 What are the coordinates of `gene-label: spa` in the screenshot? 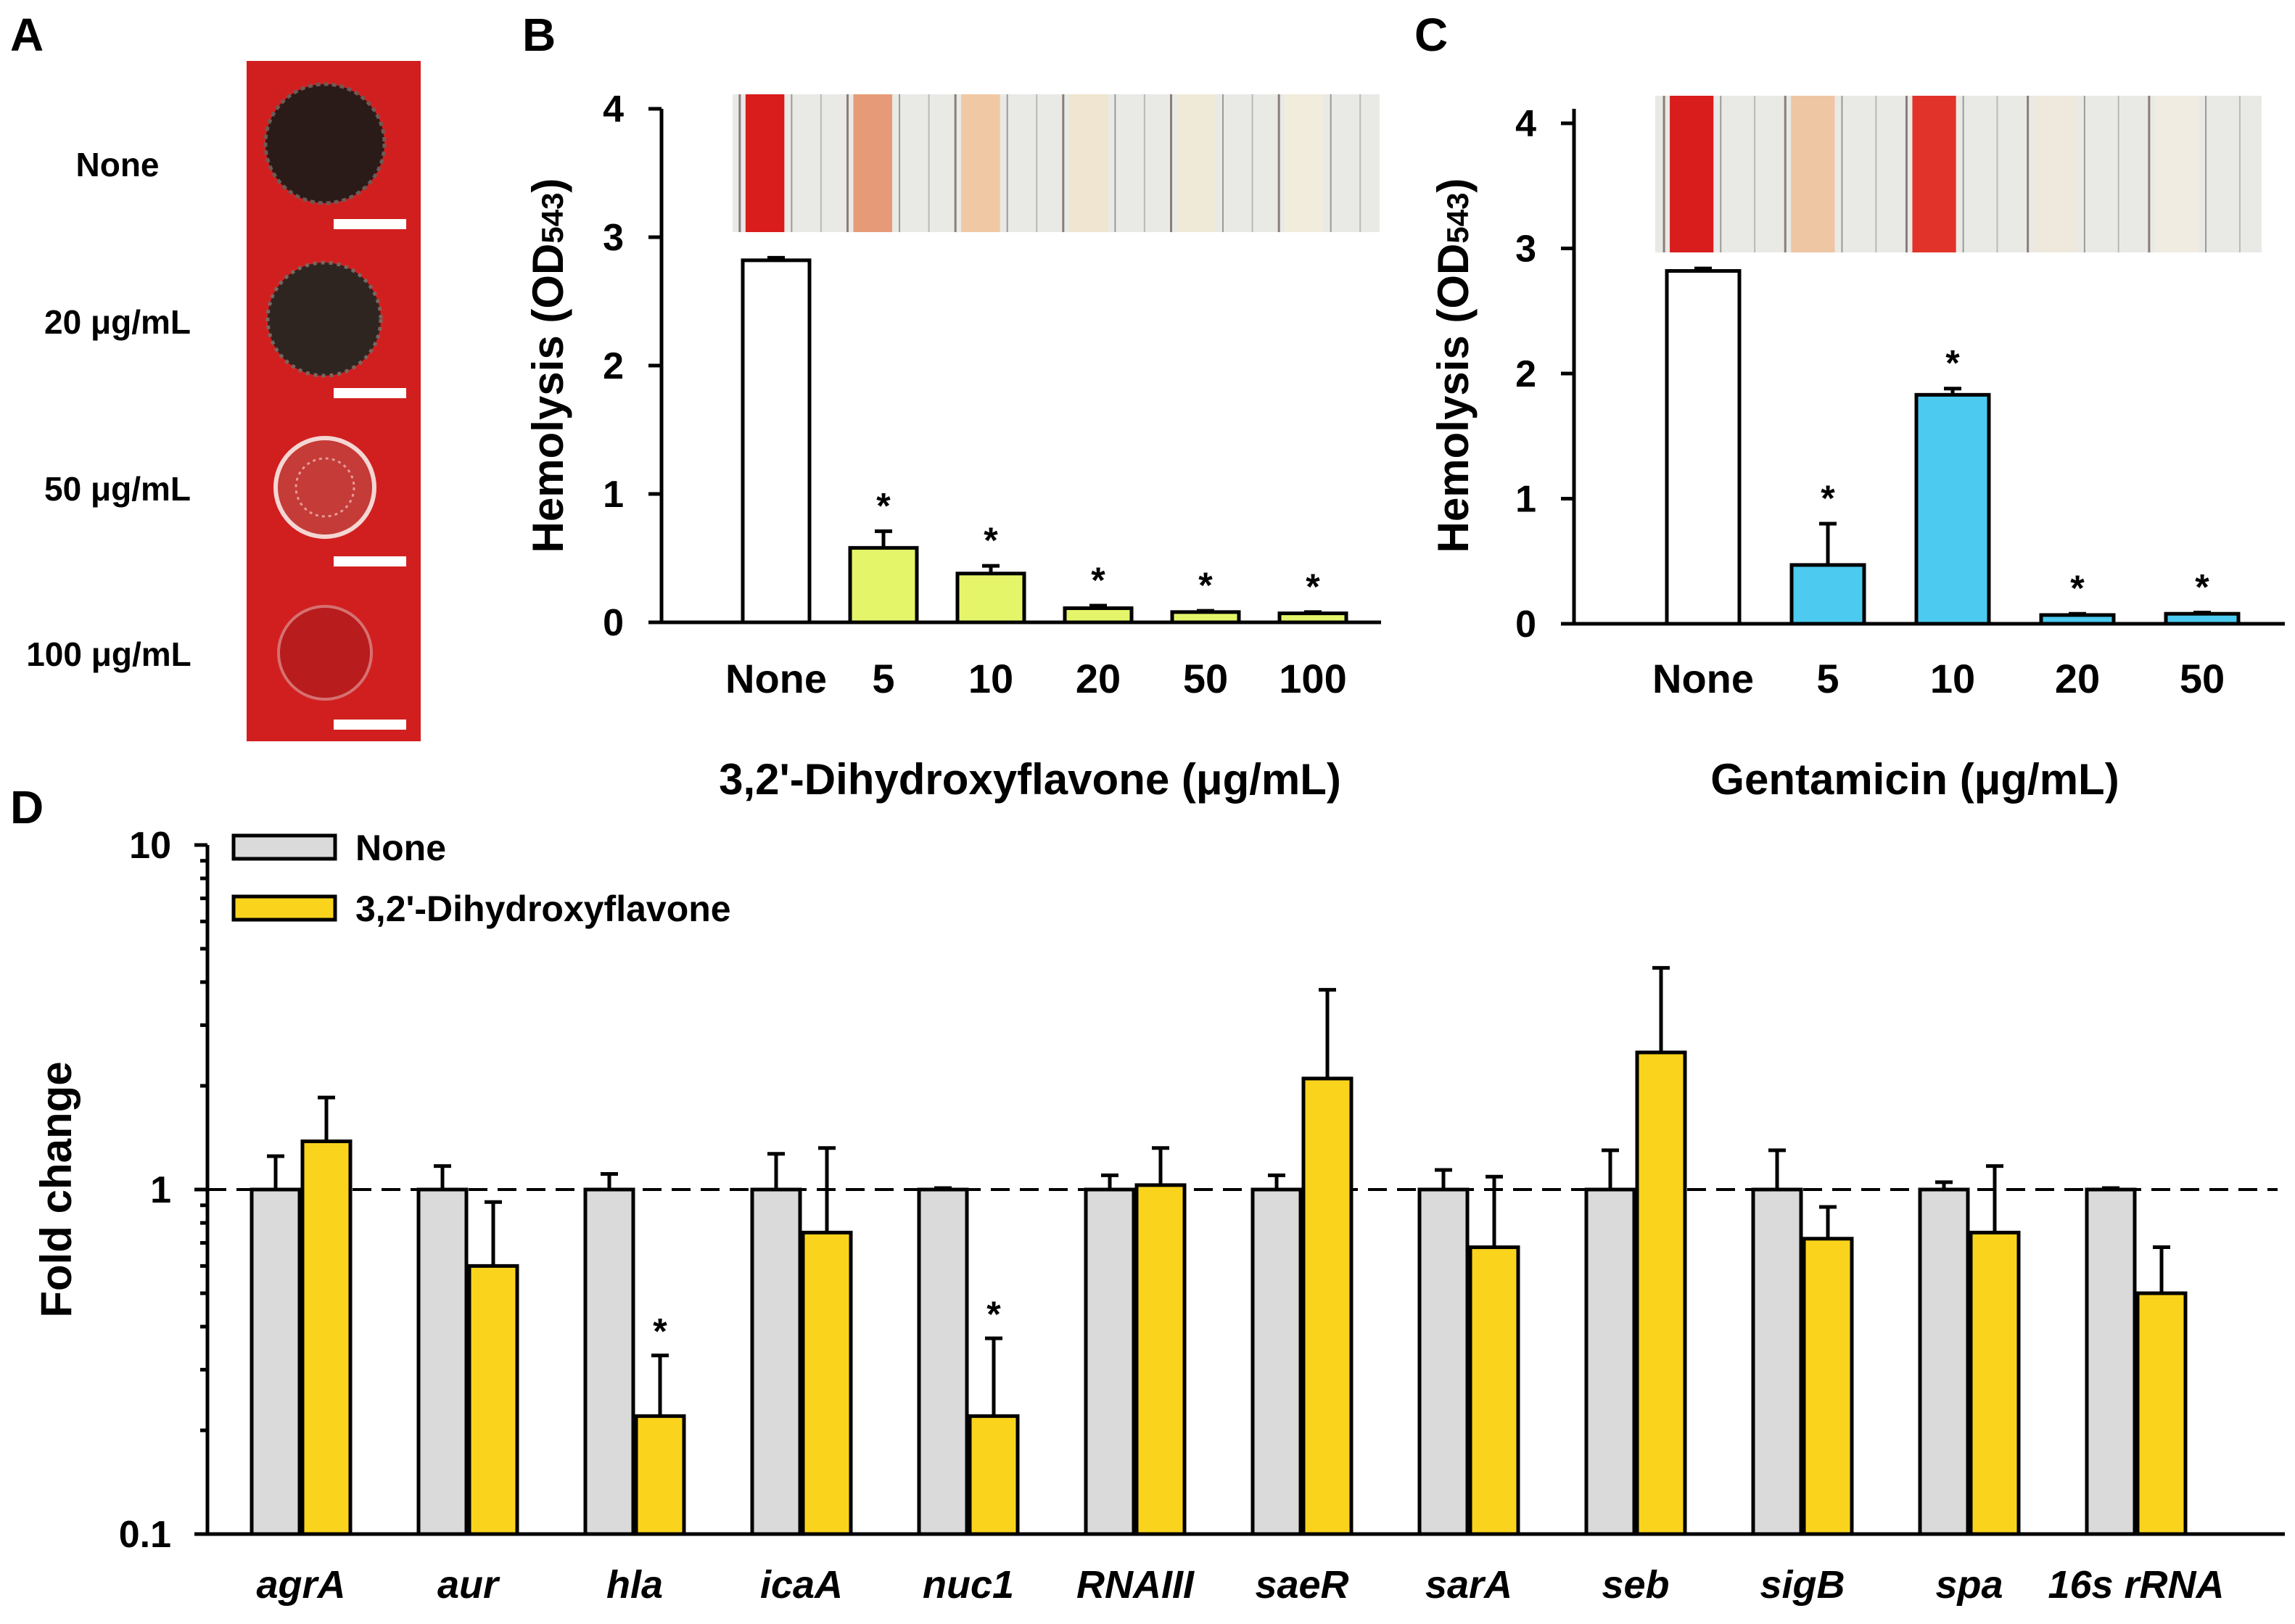 It's located at (1969, 1585).